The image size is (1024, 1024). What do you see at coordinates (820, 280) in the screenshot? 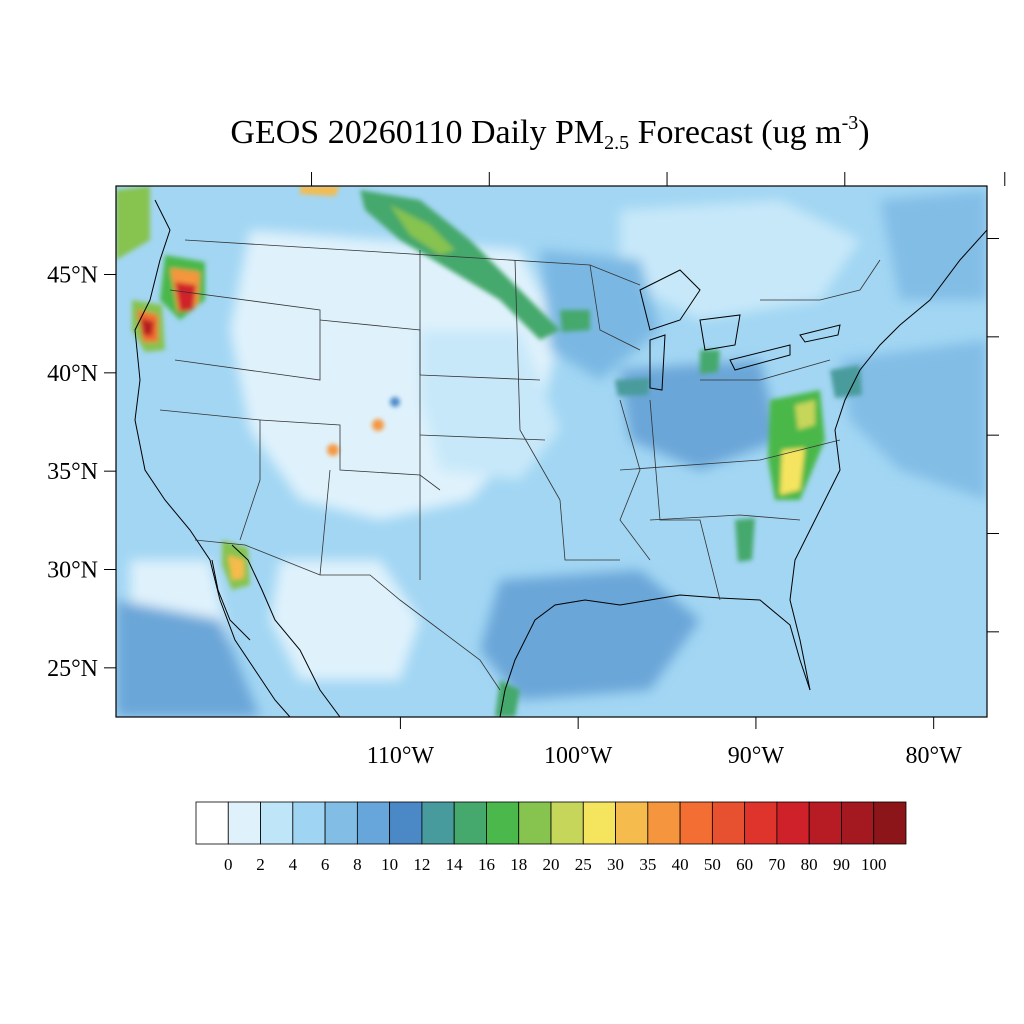
I see `border-new-england` at bounding box center [820, 280].